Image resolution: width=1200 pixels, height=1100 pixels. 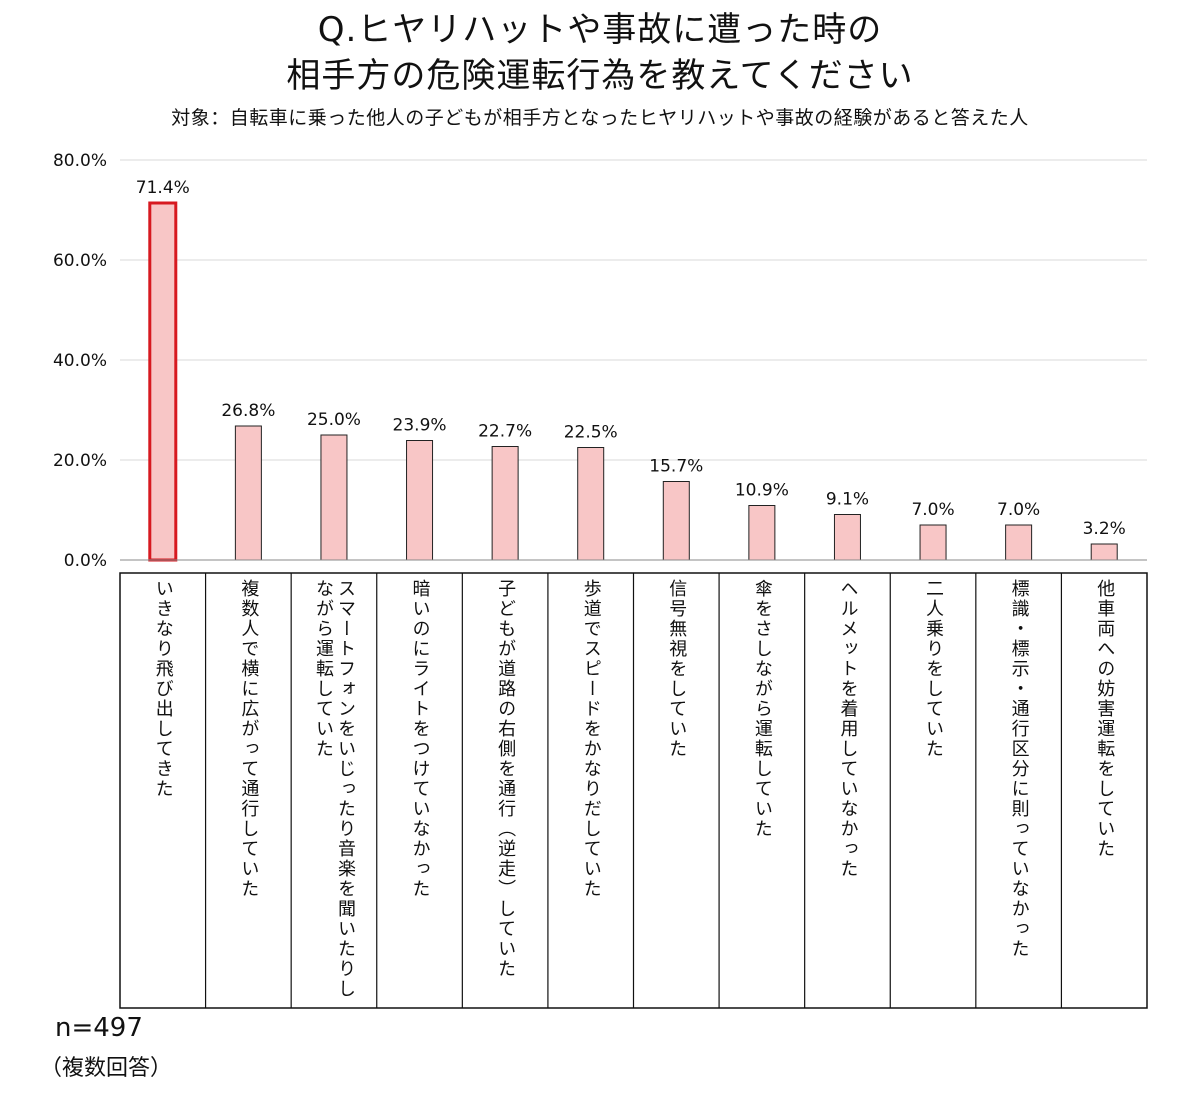 What do you see at coordinates (847, 500) in the screenshot?
I see `data-label: 9.1%` at bounding box center [847, 500].